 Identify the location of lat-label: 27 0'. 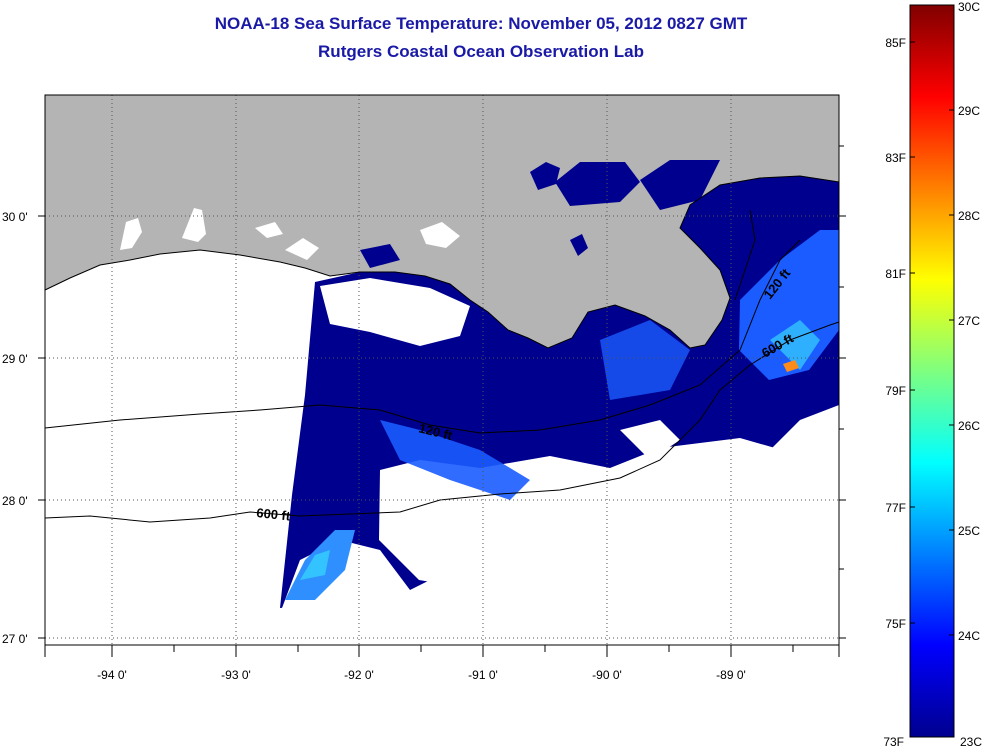
(15, 639).